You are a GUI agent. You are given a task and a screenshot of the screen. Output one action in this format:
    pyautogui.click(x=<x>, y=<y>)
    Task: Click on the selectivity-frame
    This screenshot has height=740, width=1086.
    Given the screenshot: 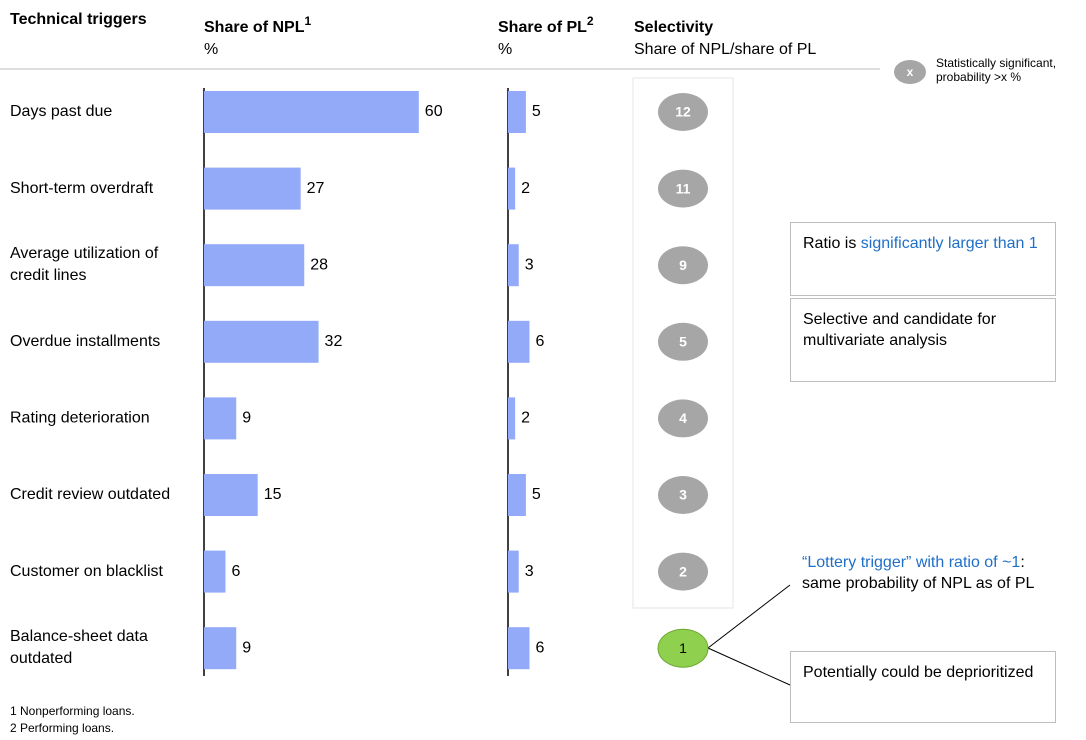 What is the action you would take?
    pyautogui.click(x=683, y=343)
    